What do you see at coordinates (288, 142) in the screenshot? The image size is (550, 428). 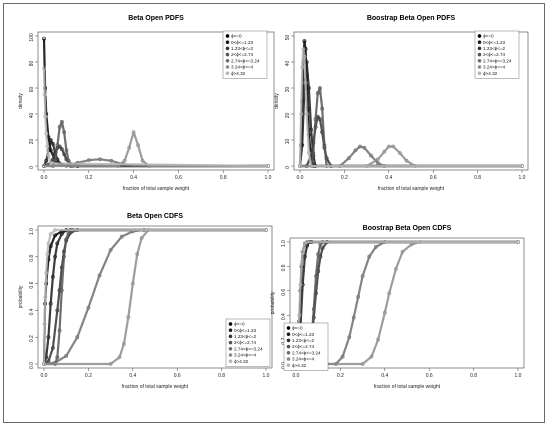 I see `y-tick-label: 10` at bounding box center [288, 142].